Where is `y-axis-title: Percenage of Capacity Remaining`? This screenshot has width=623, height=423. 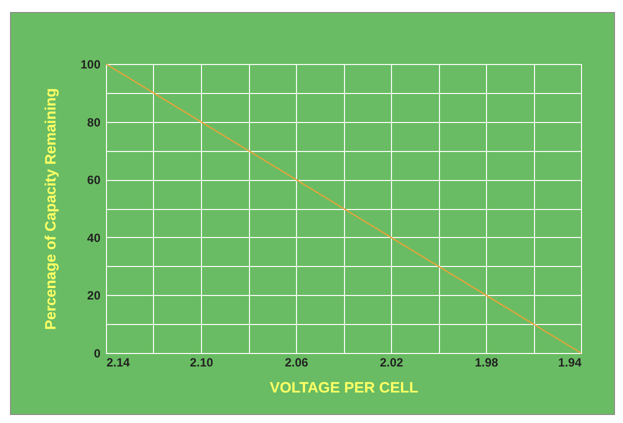
y-axis-title: Percenage of Capacity Remaining is located at coordinates (51, 209).